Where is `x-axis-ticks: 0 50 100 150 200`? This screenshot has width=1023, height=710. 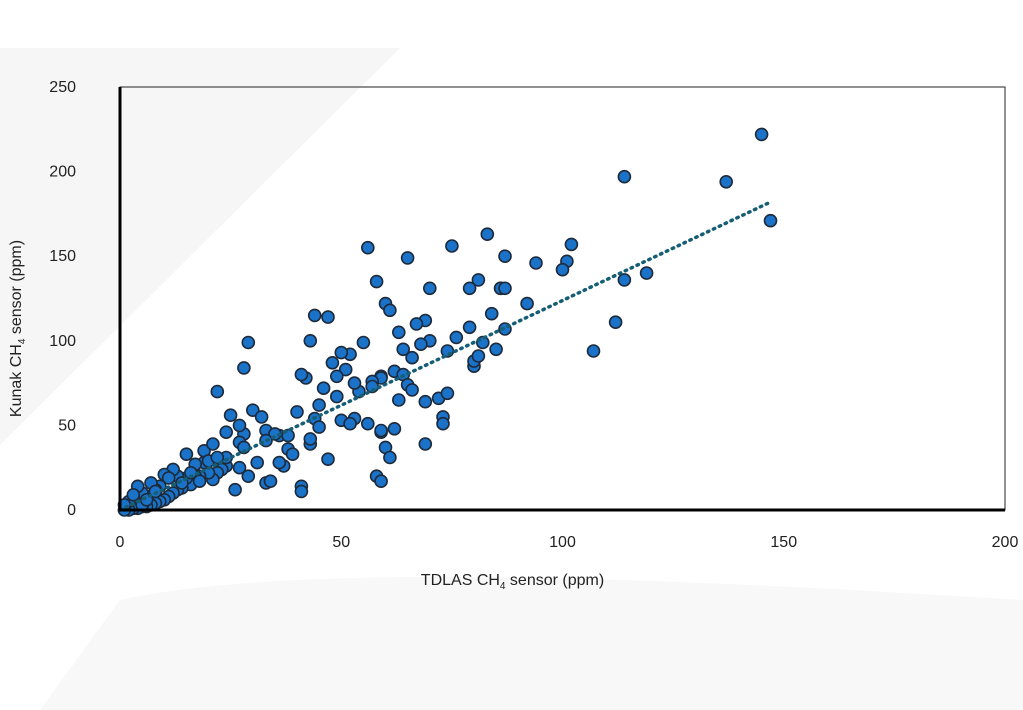
x-axis-ticks: 0 50 100 150 200 is located at coordinates (567, 542).